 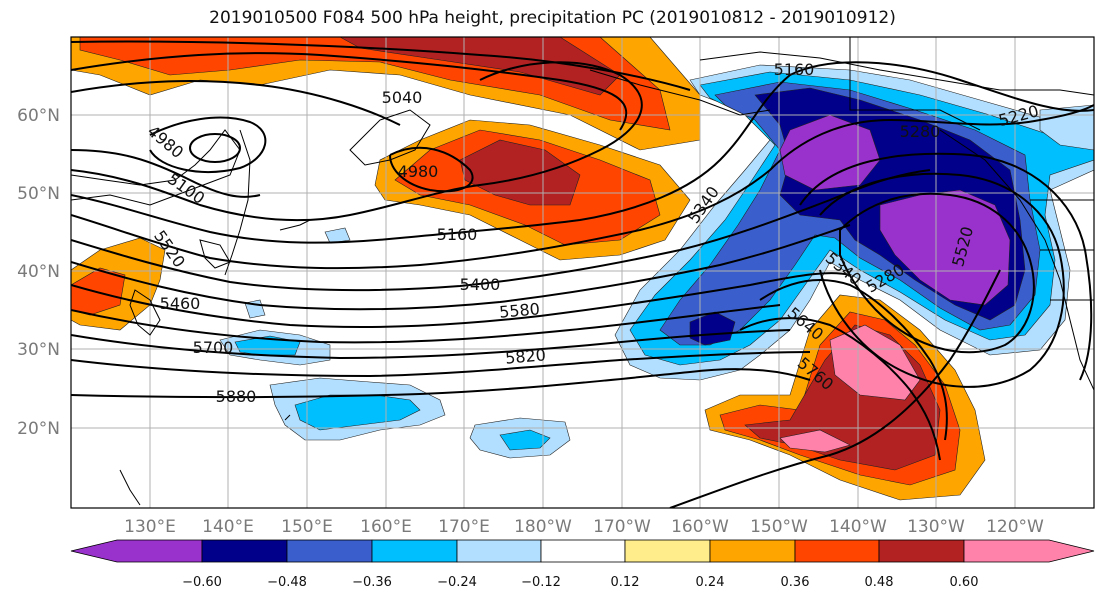 I want to click on lat-label: 40°N, so click(x=38, y=272).